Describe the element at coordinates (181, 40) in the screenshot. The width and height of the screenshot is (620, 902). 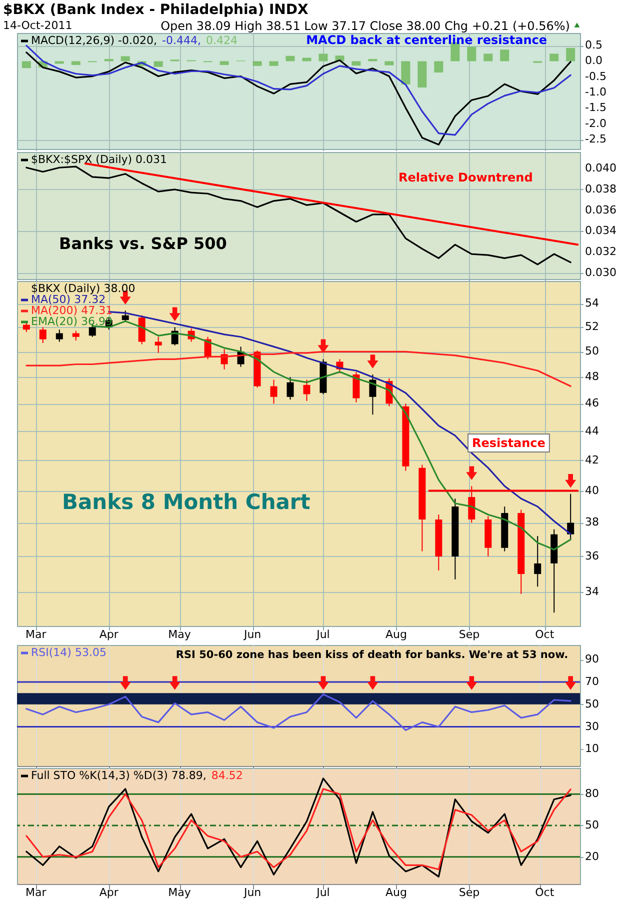
I see `text: -0.444,` at that location.